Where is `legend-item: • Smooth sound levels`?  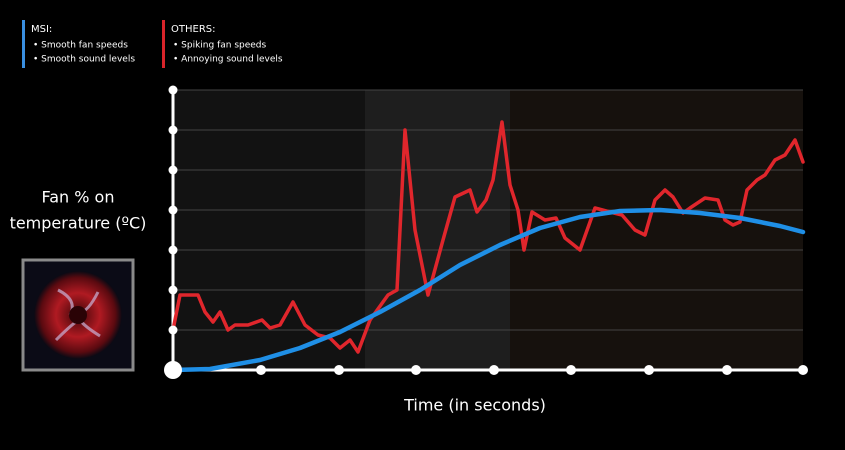
legend-item: • Smooth sound levels is located at coordinates (84, 60).